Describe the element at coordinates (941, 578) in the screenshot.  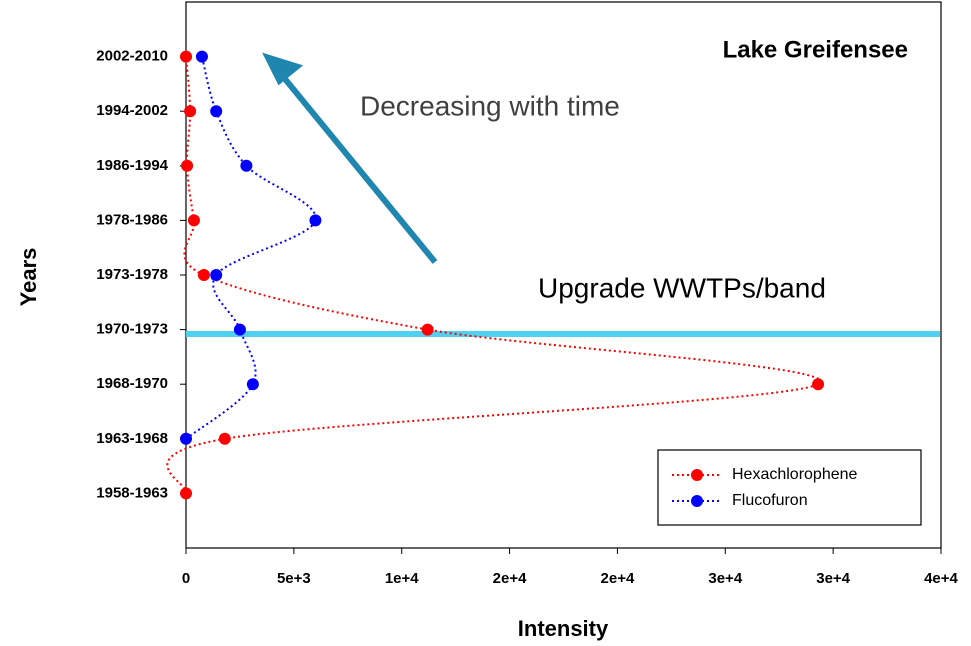
I see `x-tick-label: 4e+4` at that location.